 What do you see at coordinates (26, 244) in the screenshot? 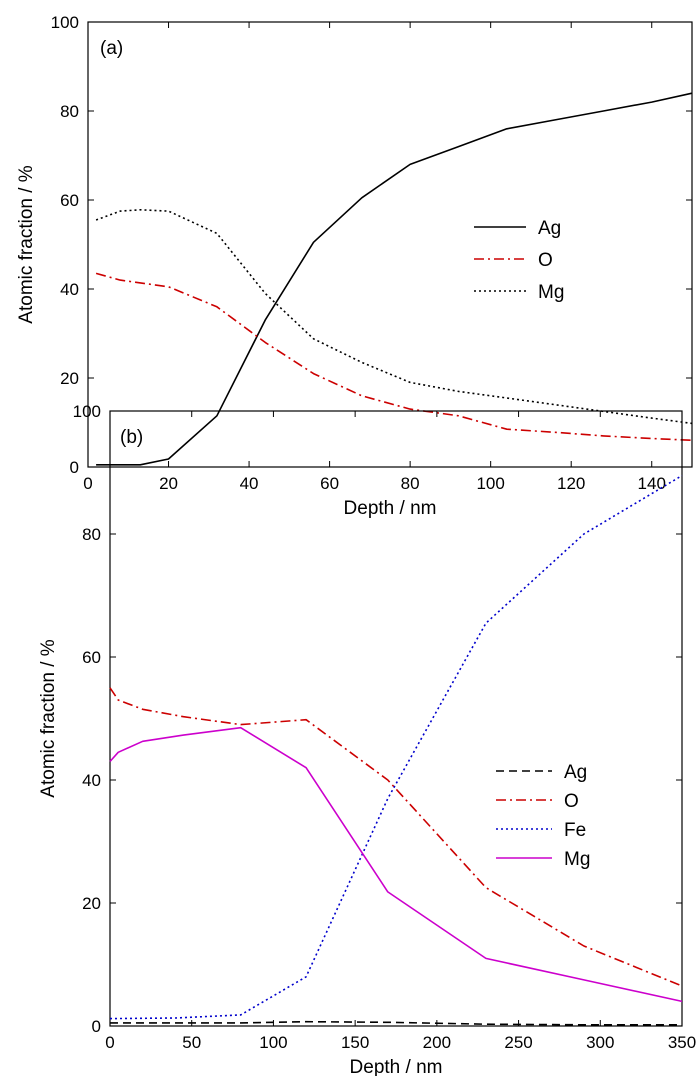
I see `panel-0-y-axis-label: Atomic fraction / %` at bounding box center [26, 244].